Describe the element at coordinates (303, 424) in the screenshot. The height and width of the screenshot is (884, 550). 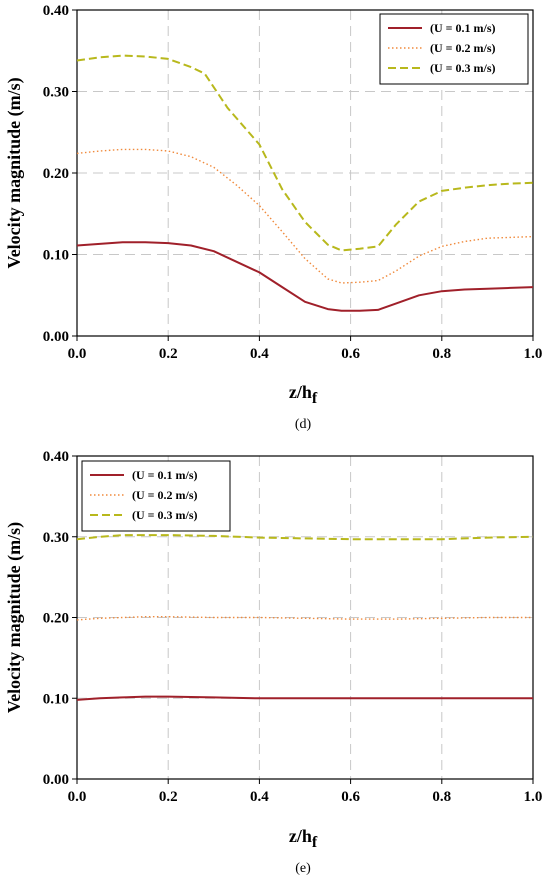
I see `panel-label: (d)` at that location.